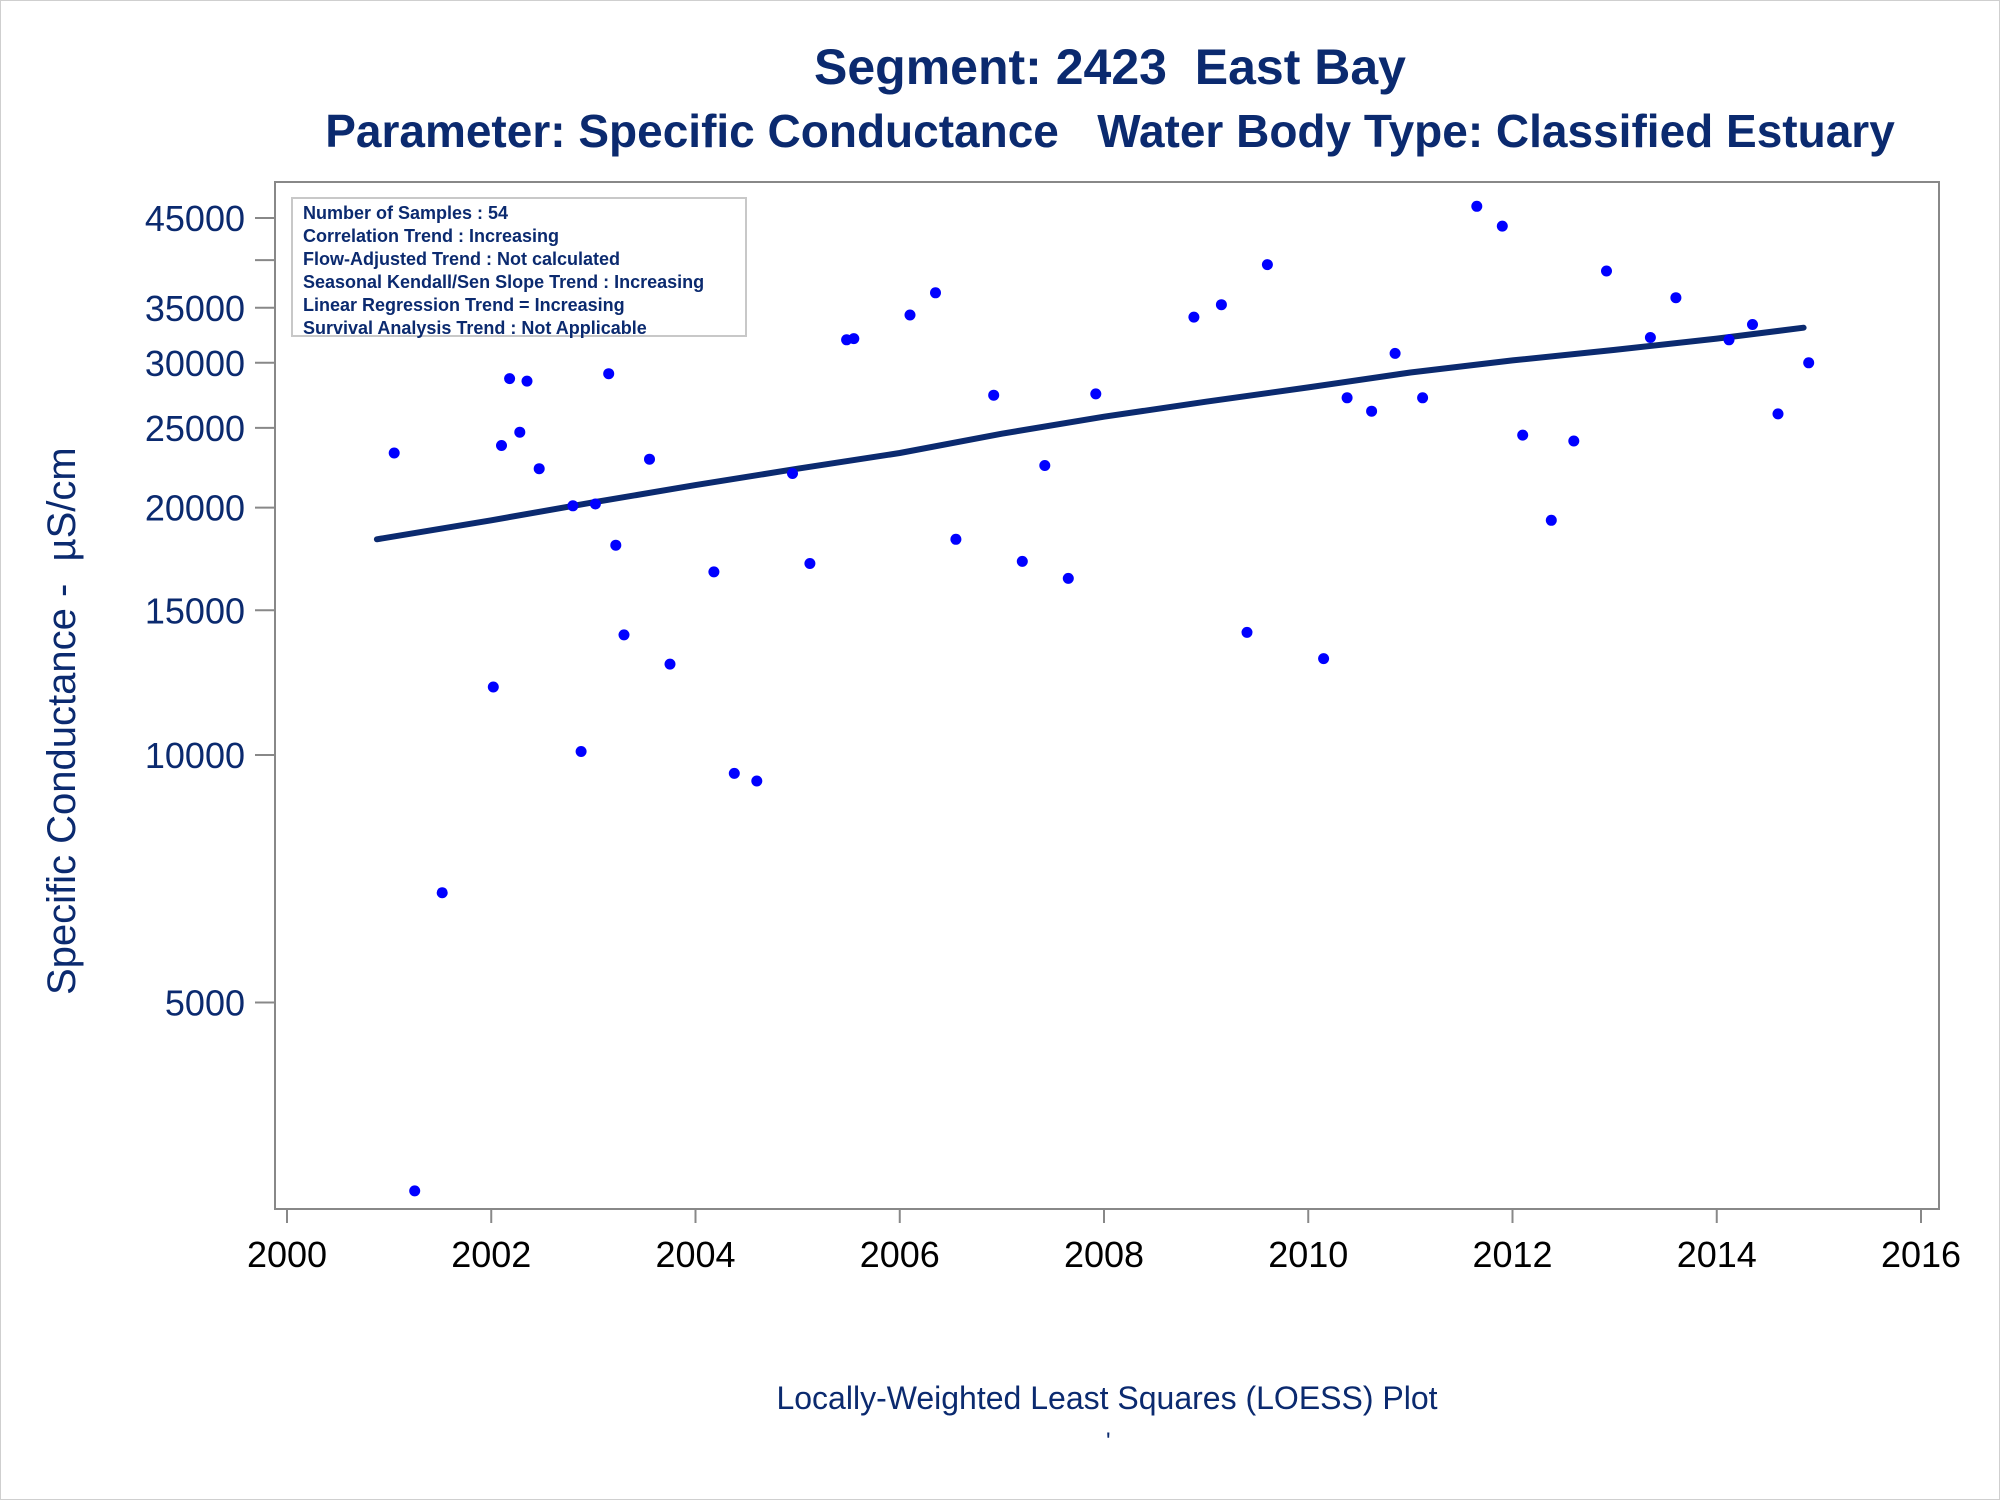 Image resolution: width=2000 pixels, height=1500 pixels. I want to click on y-axis-label: Specific Conductance - µS/cm, so click(62, 721).